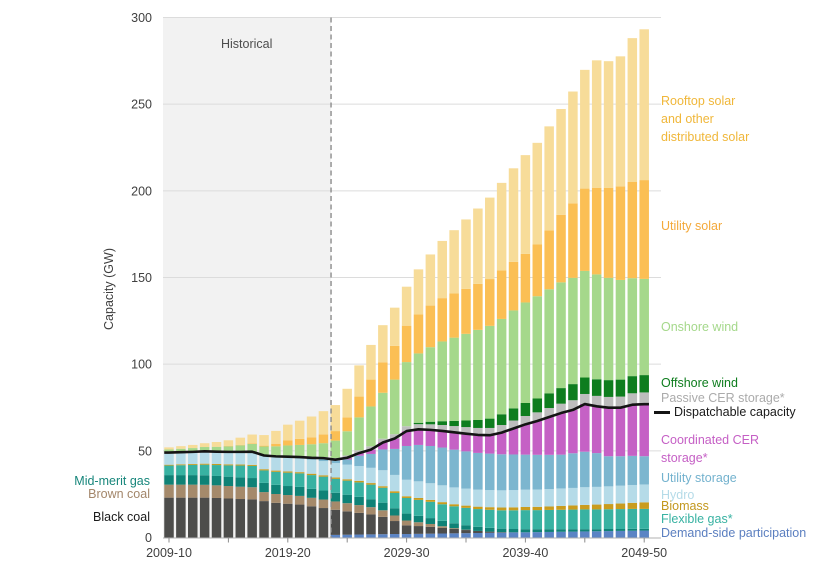 Image resolution: width=826 pixels, height=577 pixels. Describe the element at coordinates (697, 519) in the screenshot. I see `legend-flexible-gas: Flexible gas*` at that location.